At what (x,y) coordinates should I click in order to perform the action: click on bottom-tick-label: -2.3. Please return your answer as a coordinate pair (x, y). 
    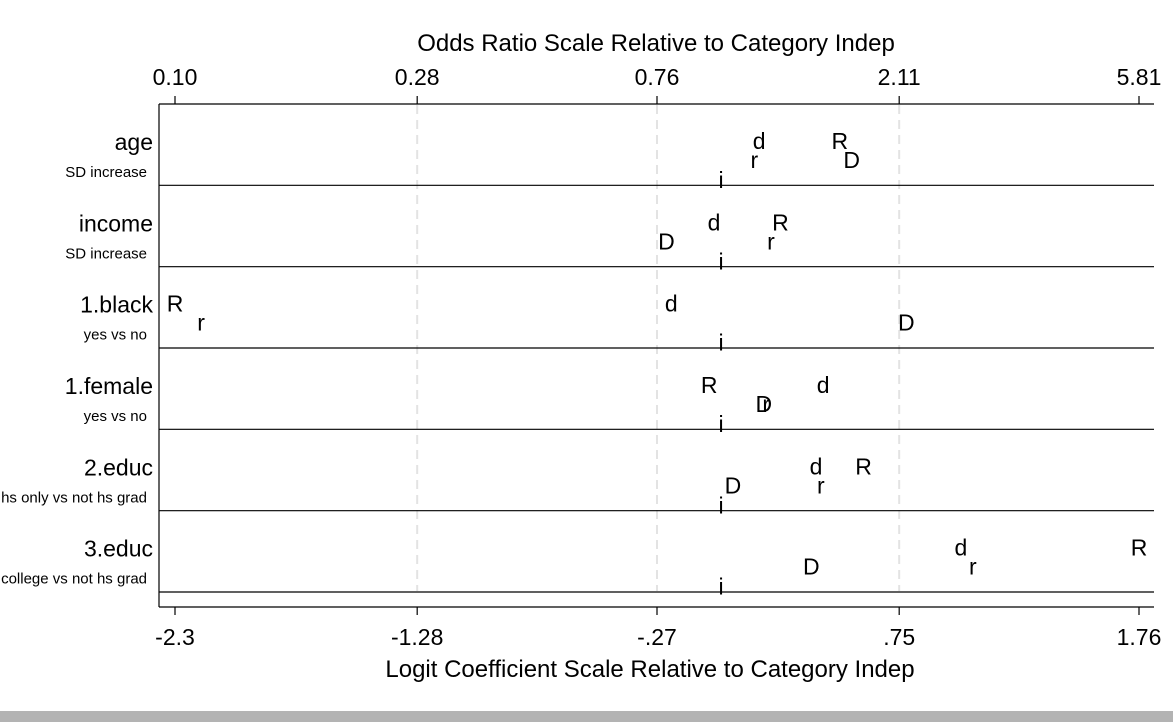
    Looking at the image, I should click on (175, 637).